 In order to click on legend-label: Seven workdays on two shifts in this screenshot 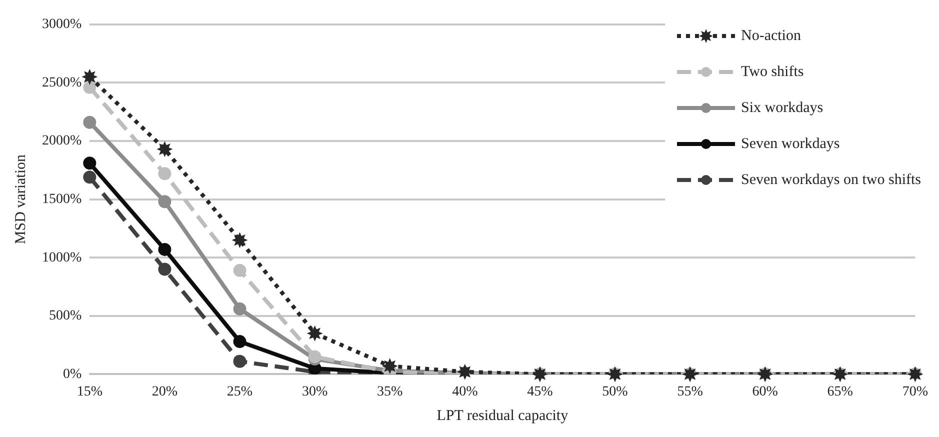, I will do `click(831, 180)`.